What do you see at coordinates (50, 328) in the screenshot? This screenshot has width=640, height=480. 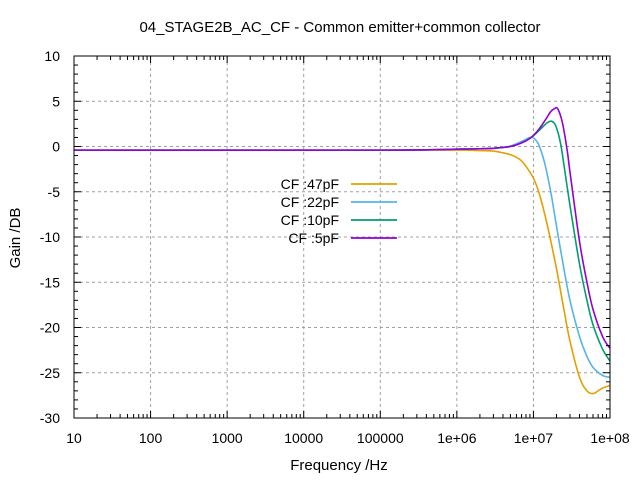 I see `y-tick-label: -20` at bounding box center [50, 328].